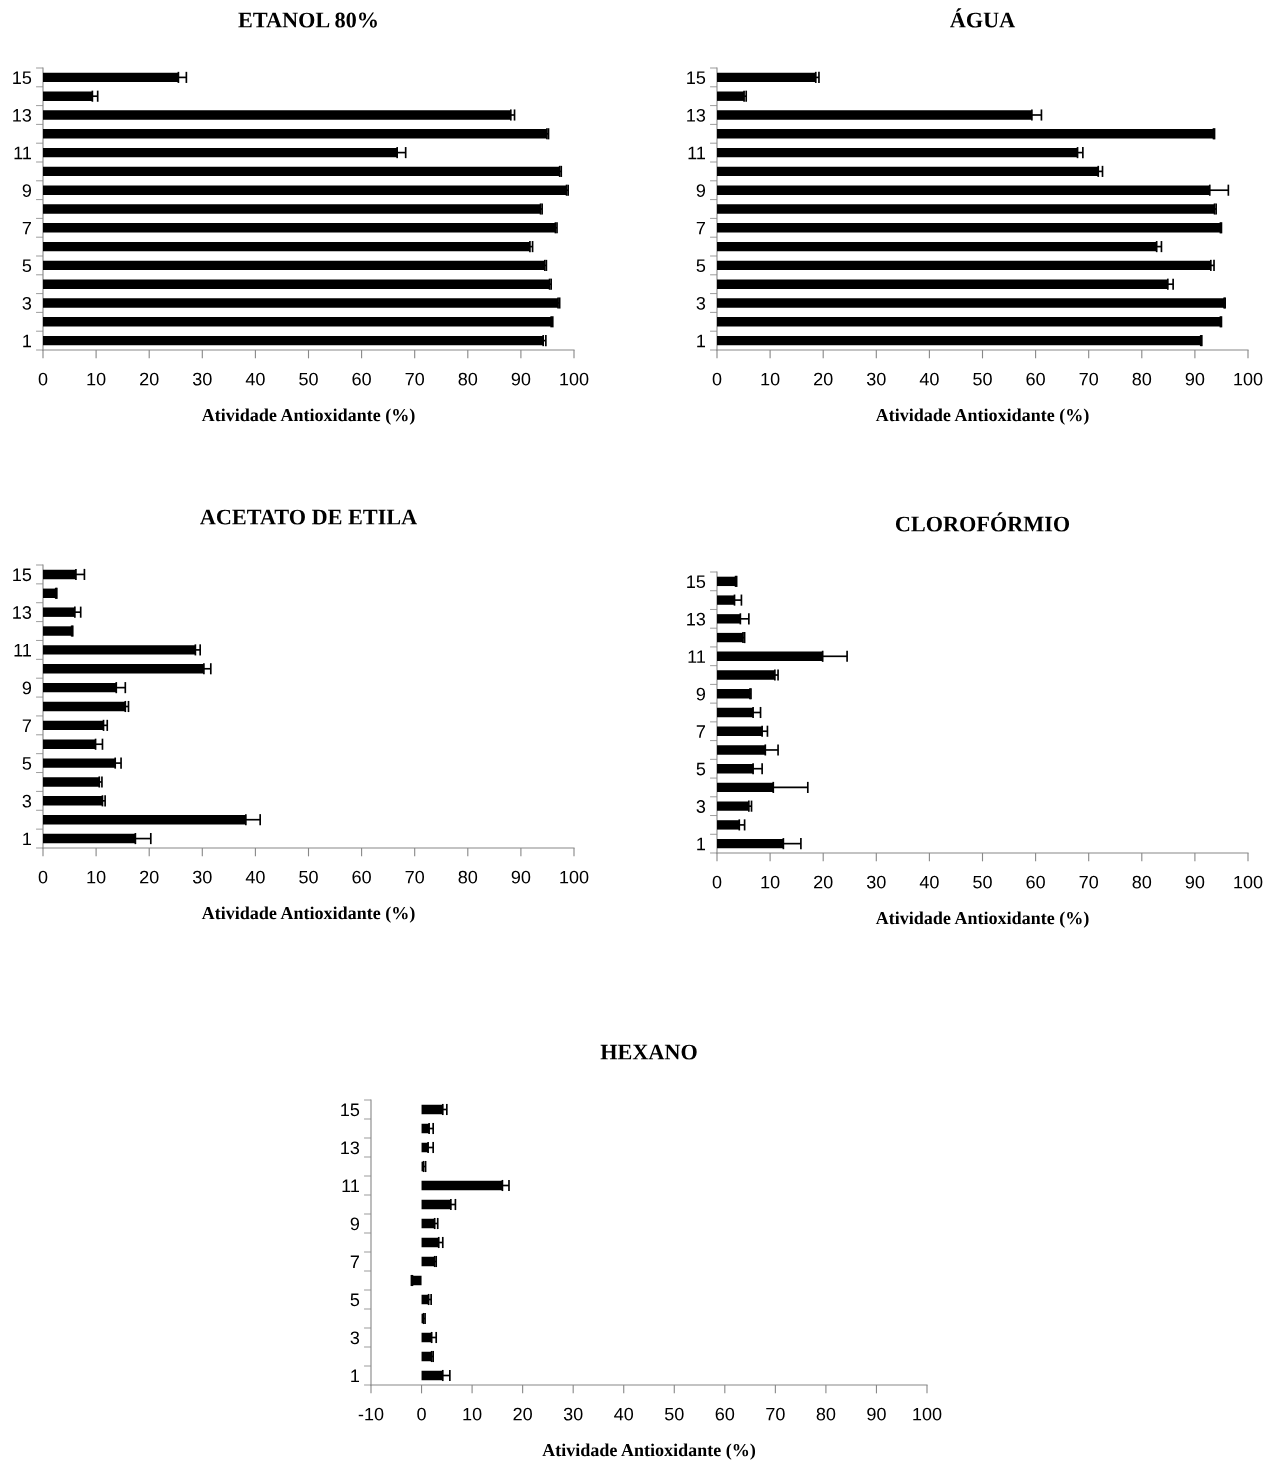 This screenshot has height=1475, width=1276. What do you see at coordinates (43, 877) in the screenshot?
I see `x-tick-label: 0` at bounding box center [43, 877].